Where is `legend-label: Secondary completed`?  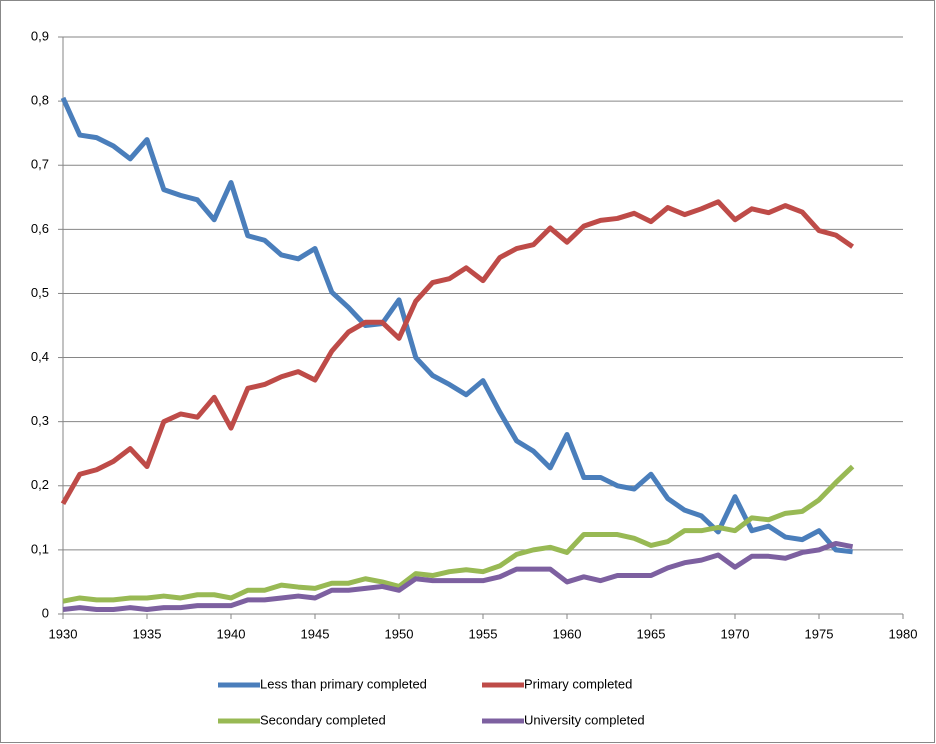 legend-label: Secondary completed is located at coordinates (323, 719).